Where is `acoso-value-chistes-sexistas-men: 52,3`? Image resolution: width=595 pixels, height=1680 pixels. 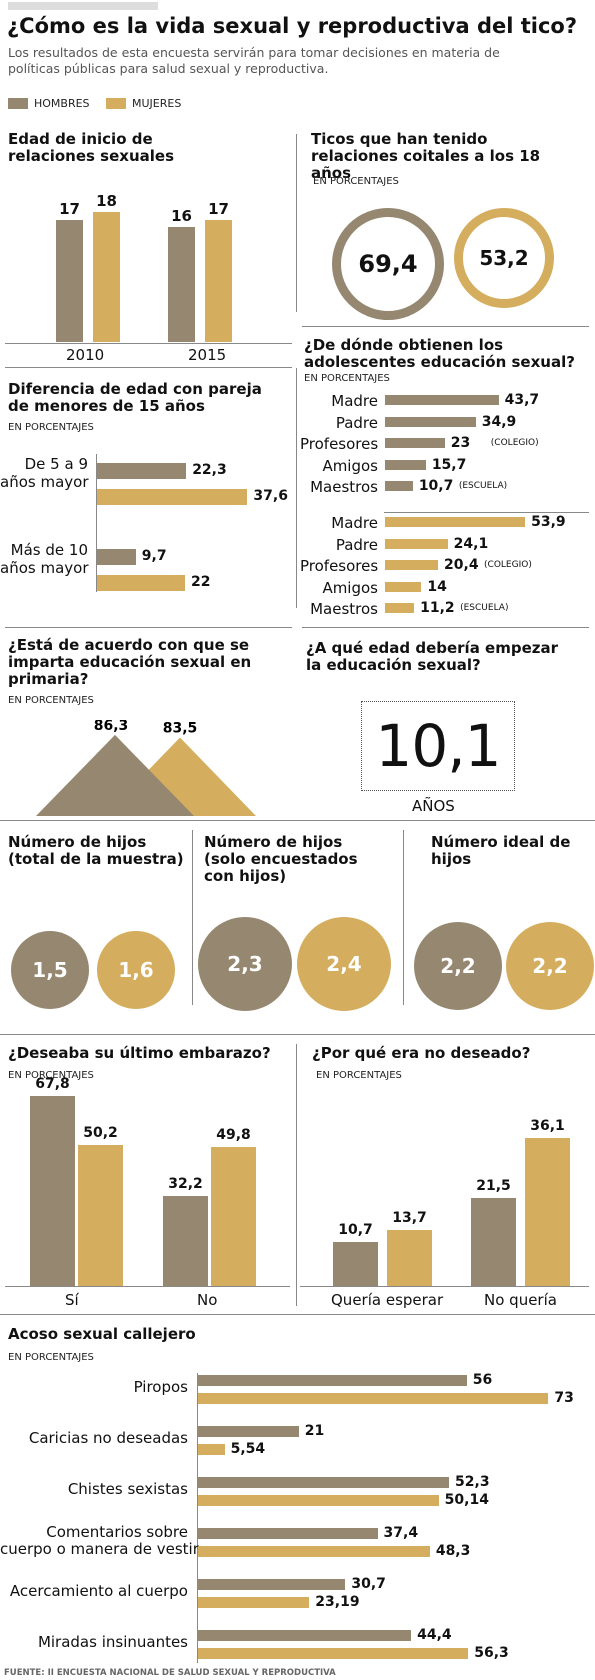
acoso-value-chistes-sexistas-men: 52,3 is located at coordinates (472, 1482).